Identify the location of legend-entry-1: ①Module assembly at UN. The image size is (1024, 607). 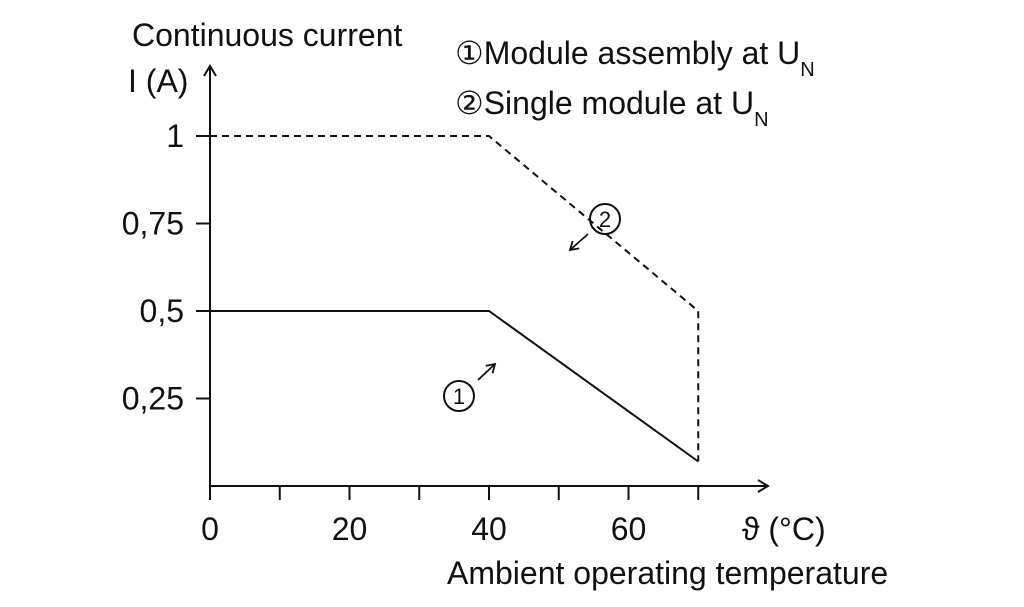
(635, 58).